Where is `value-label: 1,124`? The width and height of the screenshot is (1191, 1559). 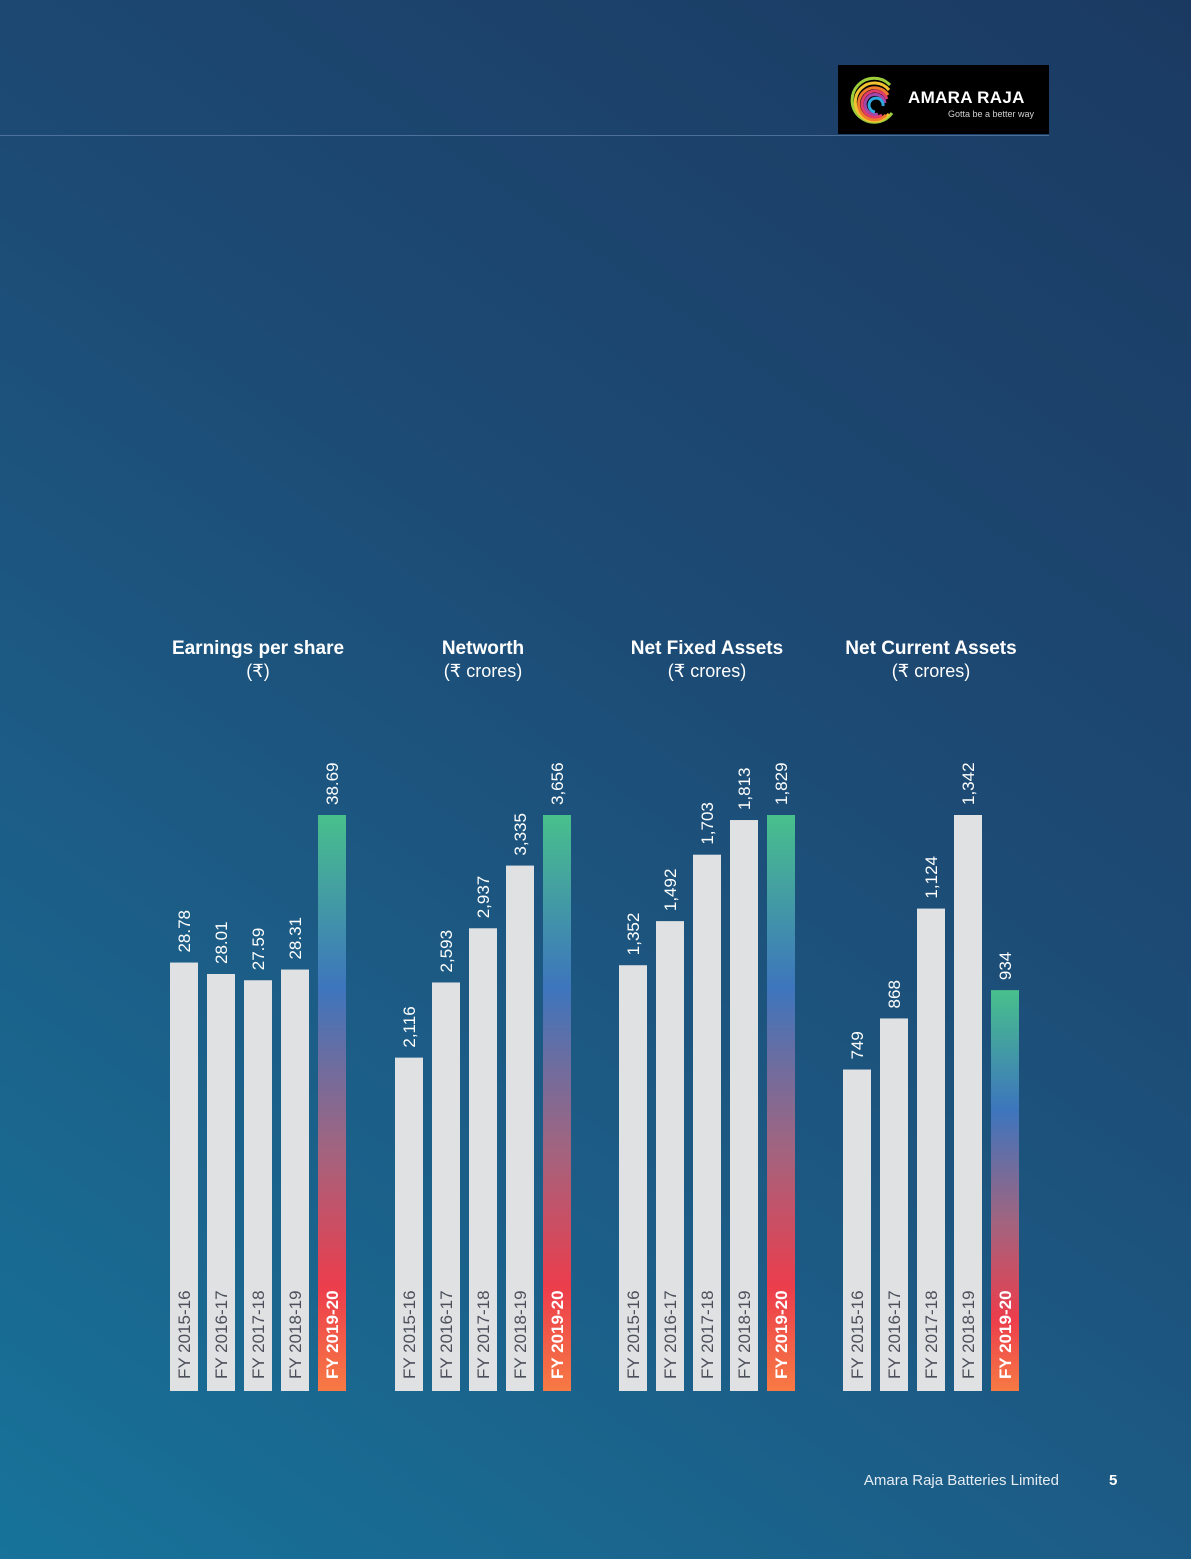
value-label: 1,124 is located at coordinates (931, 877).